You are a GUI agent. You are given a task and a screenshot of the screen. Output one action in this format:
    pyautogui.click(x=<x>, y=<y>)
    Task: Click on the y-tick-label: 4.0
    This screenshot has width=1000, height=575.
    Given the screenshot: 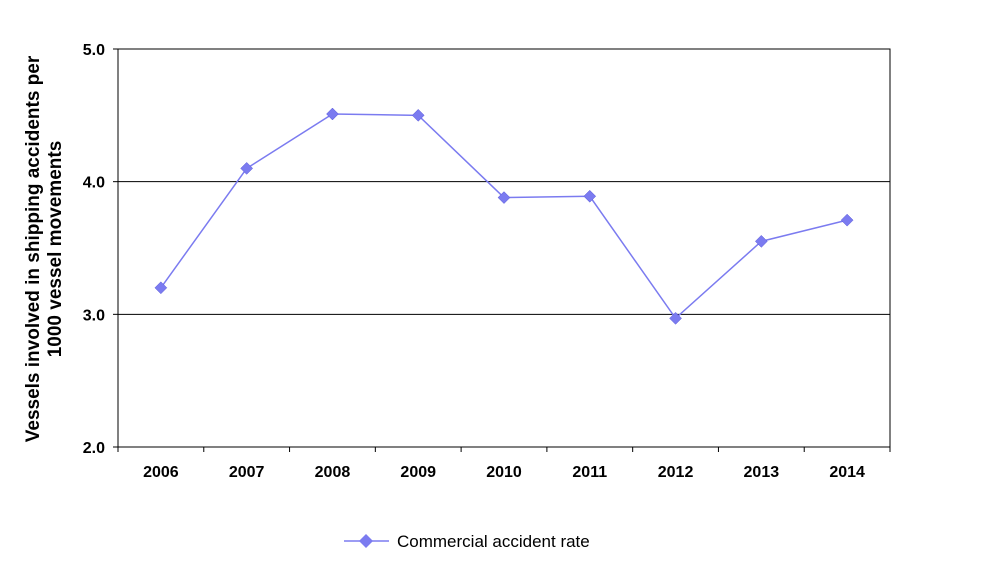 What is the action you would take?
    pyautogui.click(x=94, y=183)
    